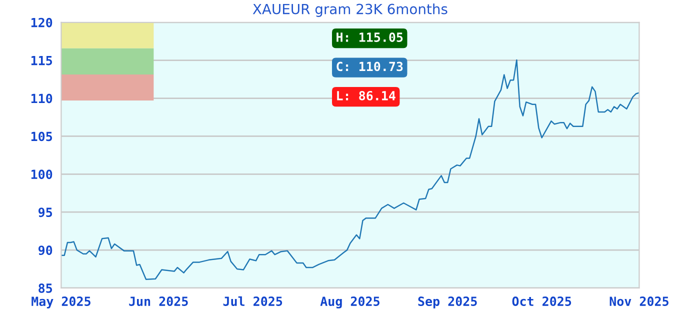  What do you see at coordinates (369, 37) in the screenshot?
I see `annotation: H: 115.05` at bounding box center [369, 37].